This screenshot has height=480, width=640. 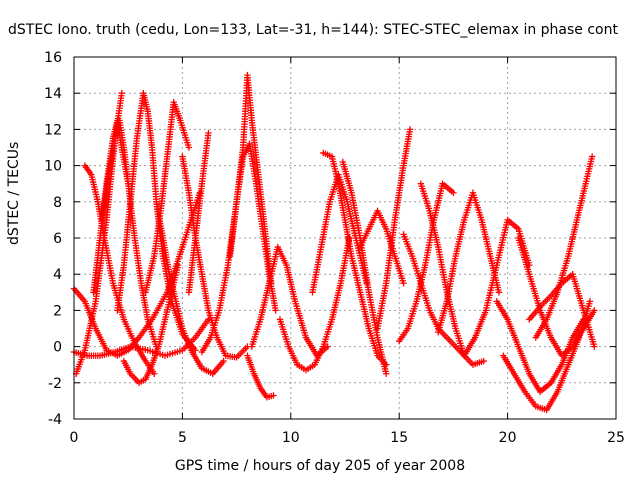 I want to click on x-tick-label: 20, so click(x=508, y=438).